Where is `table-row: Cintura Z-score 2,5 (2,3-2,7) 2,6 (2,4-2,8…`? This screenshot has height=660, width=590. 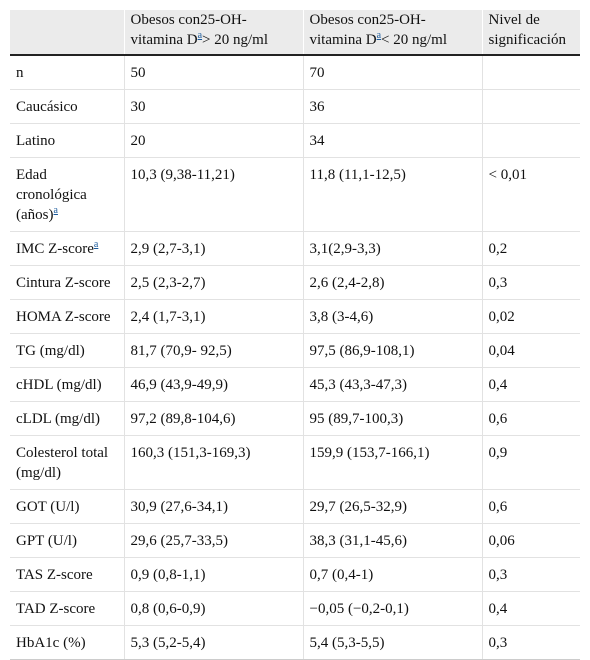
table-row: Cintura Z-score 2,5 (2,3-2,7) 2,6 (2,4-2,8… is located at coordinates (295, 282).